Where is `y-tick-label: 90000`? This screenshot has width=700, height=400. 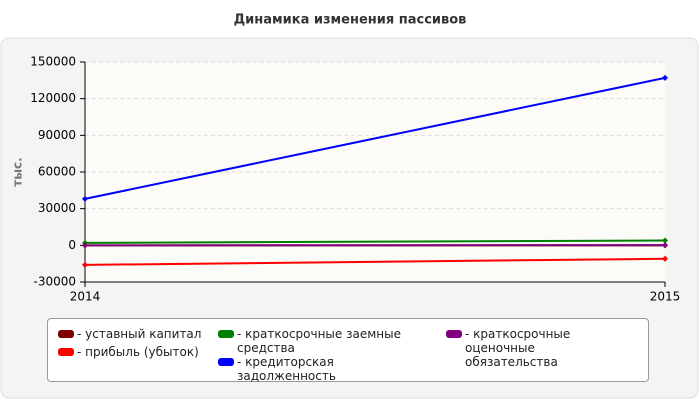
y-tick-label: 90000 is located at coordinates (57, 135).